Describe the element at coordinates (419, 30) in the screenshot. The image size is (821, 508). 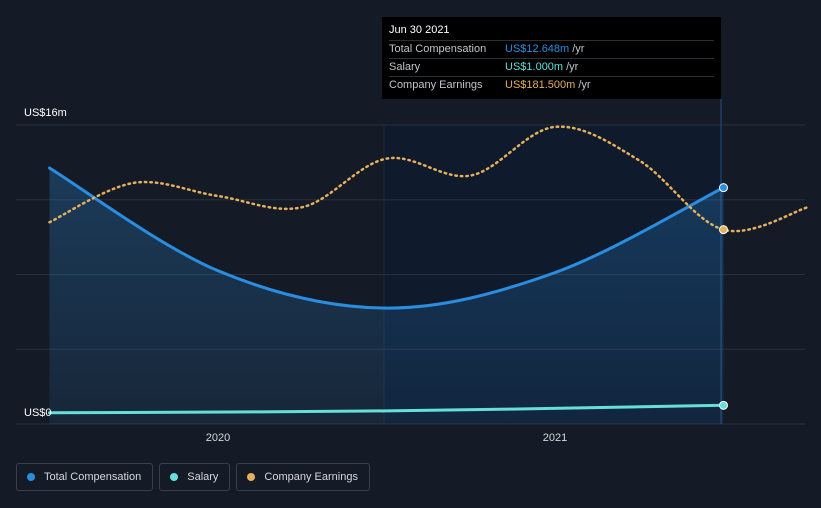
I see `tooltip-date: Jun 30 2021` at that location.